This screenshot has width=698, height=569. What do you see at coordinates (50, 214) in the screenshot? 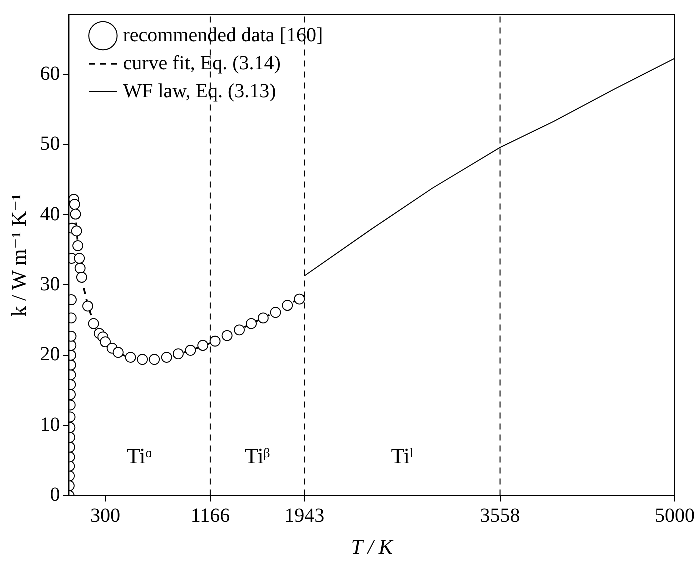
I see `y-tick-label: 40` at bounding box center [50, 214].